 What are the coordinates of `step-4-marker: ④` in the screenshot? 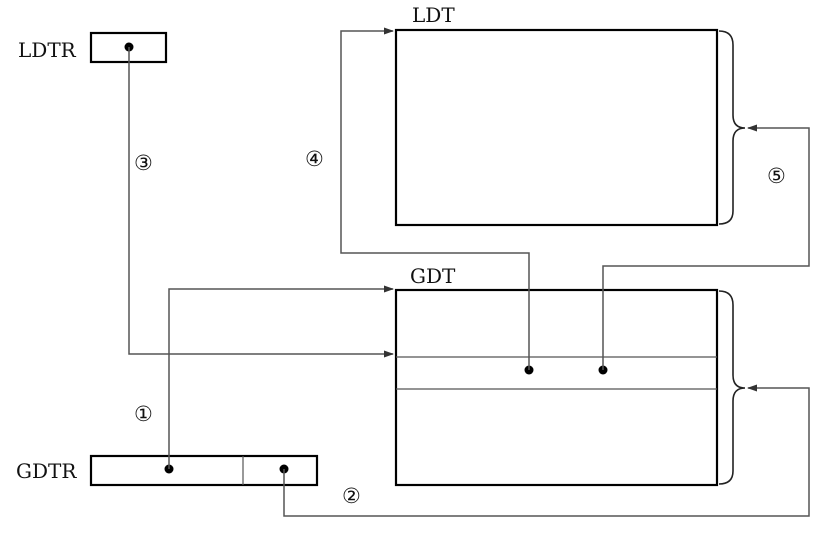 It's located at (314, 159).